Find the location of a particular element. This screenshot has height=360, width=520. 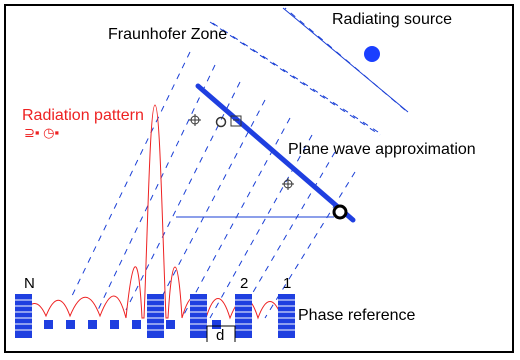

fraunhofer-zone-label: Fraunhofer Zone is located at coordinates (168, 34).